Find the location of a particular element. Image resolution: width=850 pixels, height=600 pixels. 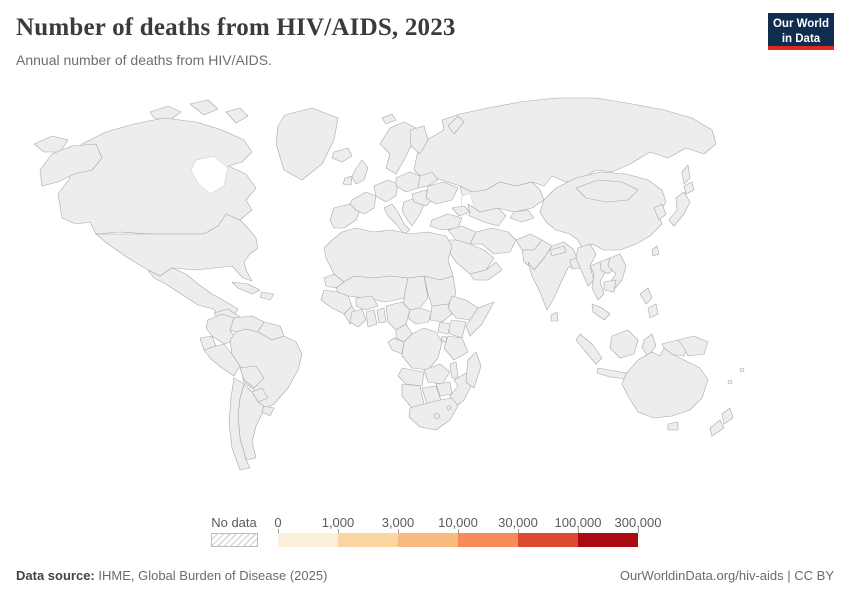

country-papua-new-guinea is located at coordinates (693, 346).